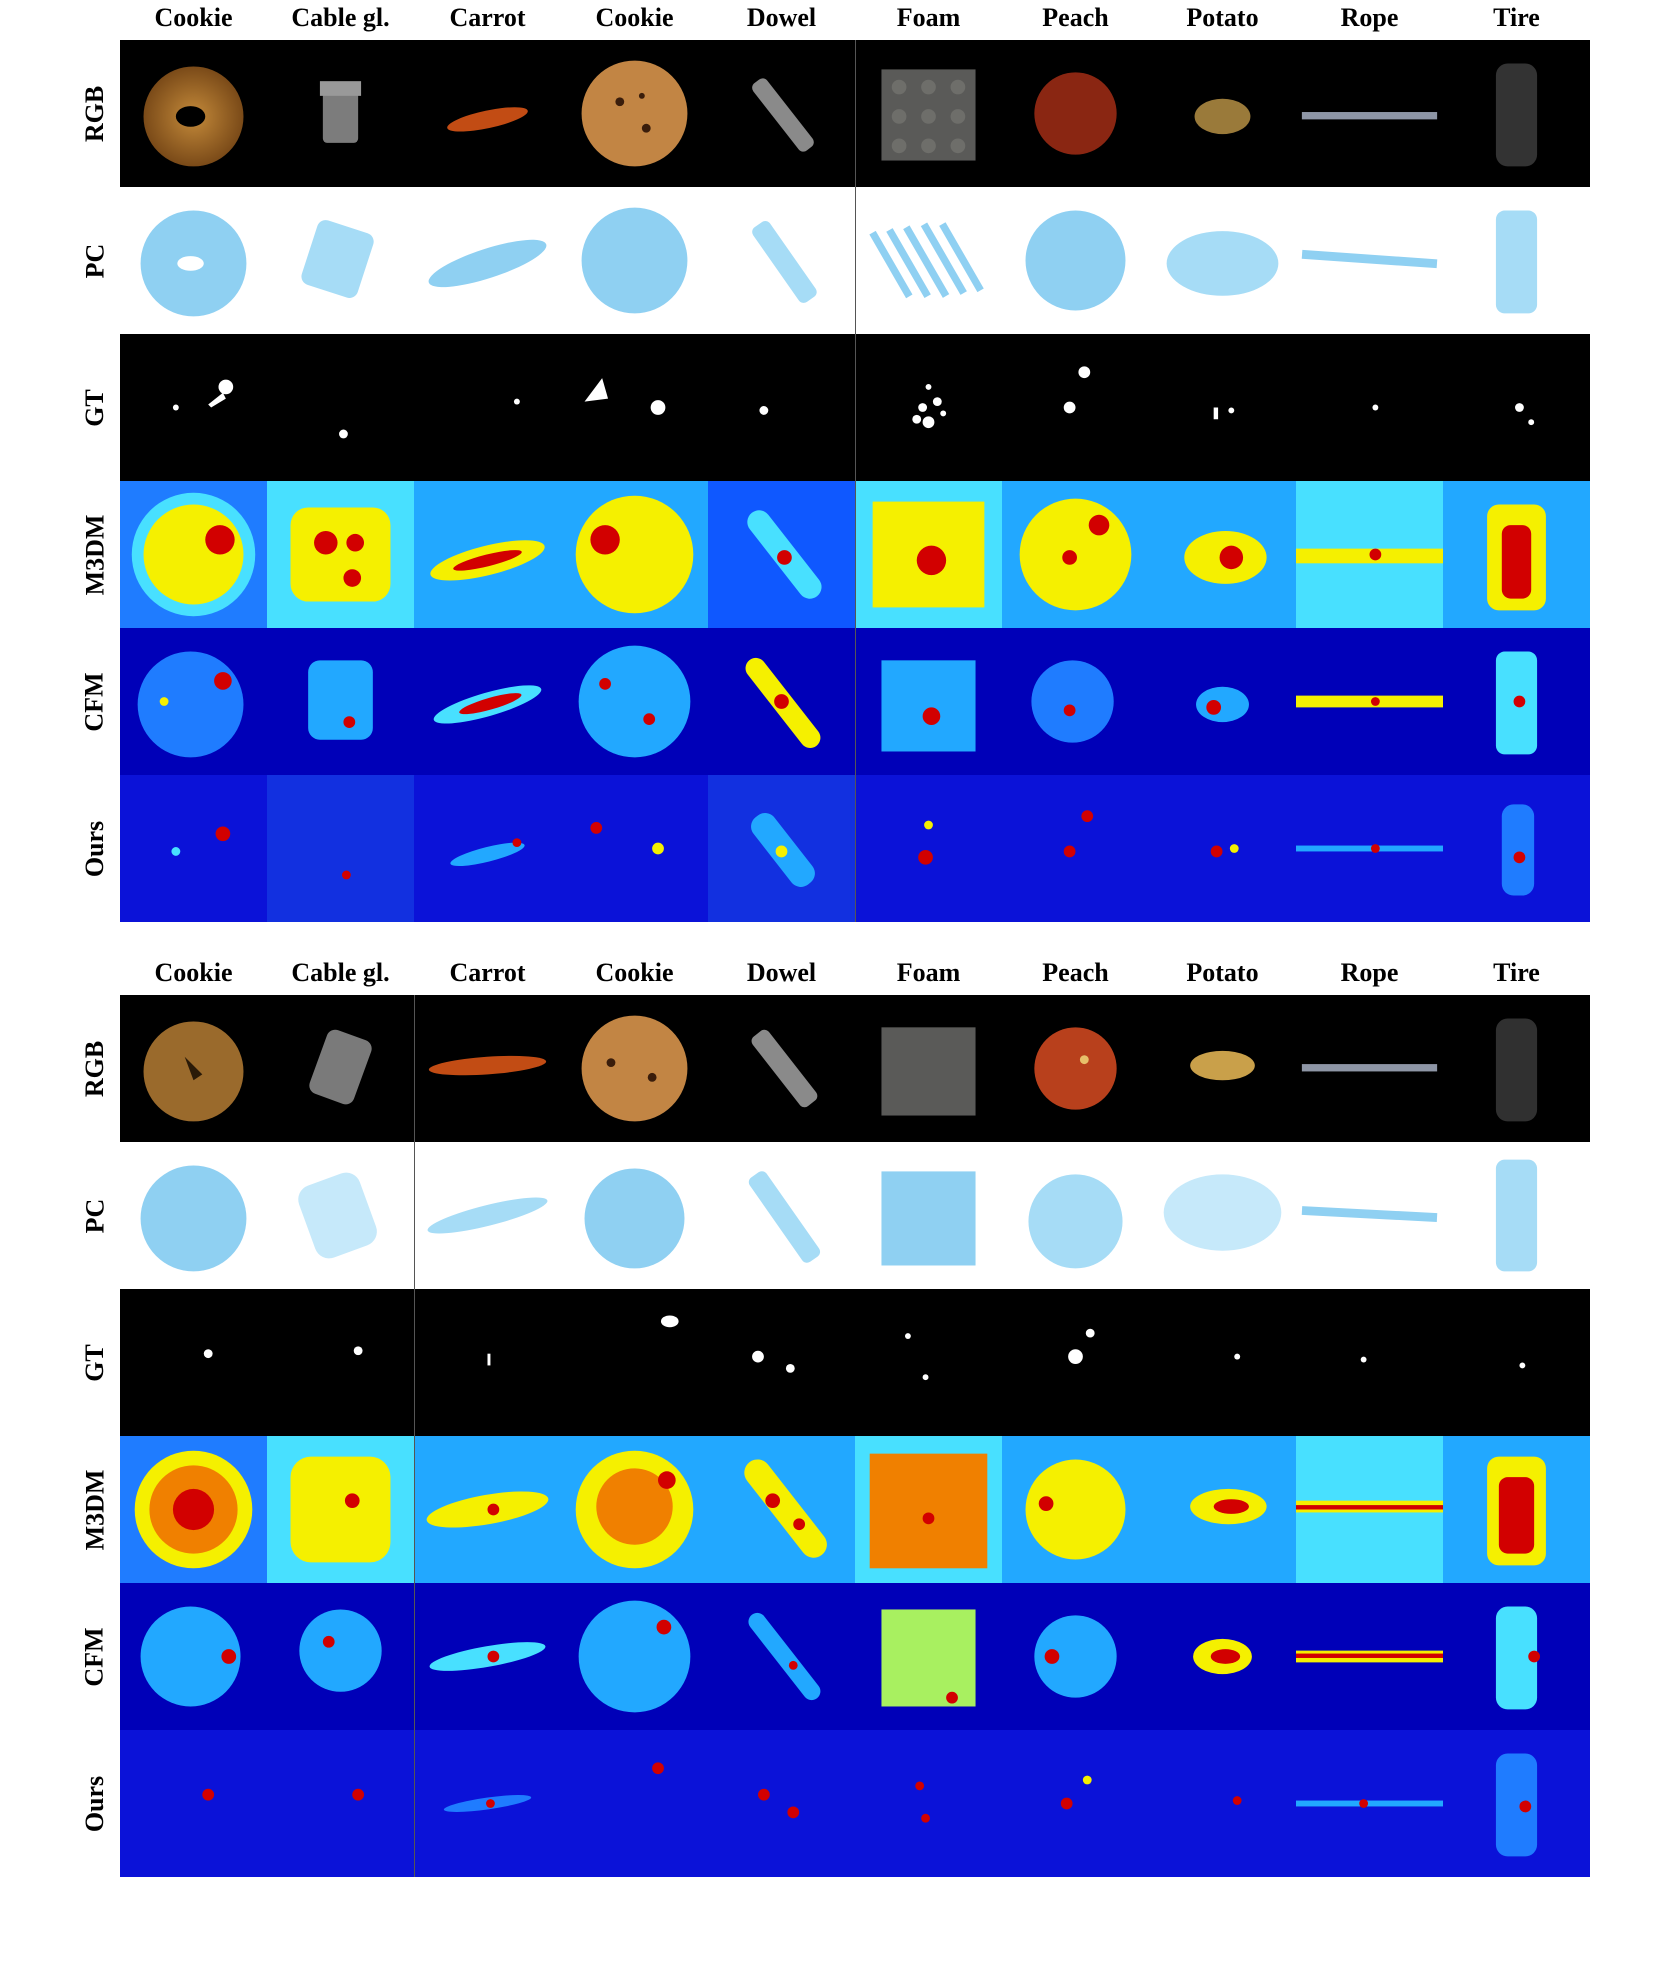  I want to click on column-header: Dowel, so click(781, 972).